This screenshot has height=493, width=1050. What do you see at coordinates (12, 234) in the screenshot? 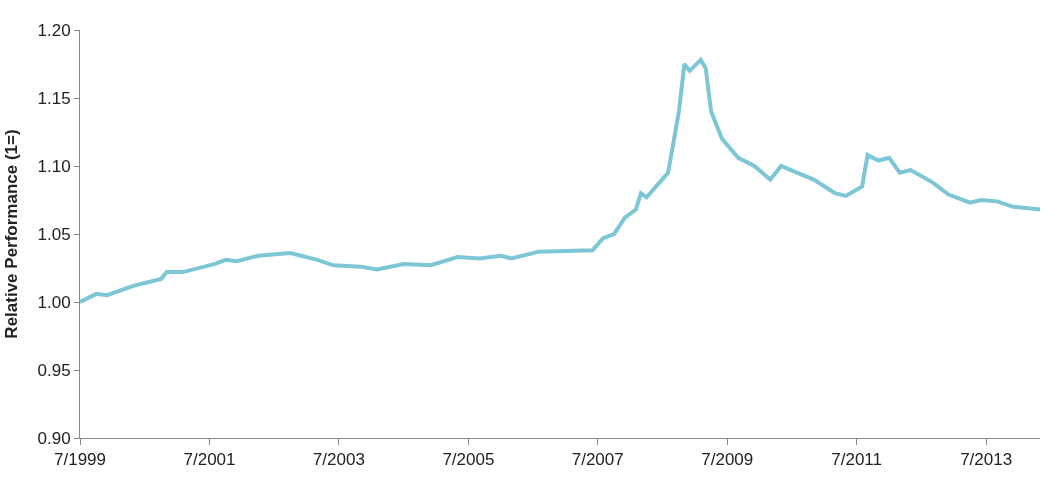
I see `y-axis-title: Relative Performance (1=)` at bounding box center [12, 234].